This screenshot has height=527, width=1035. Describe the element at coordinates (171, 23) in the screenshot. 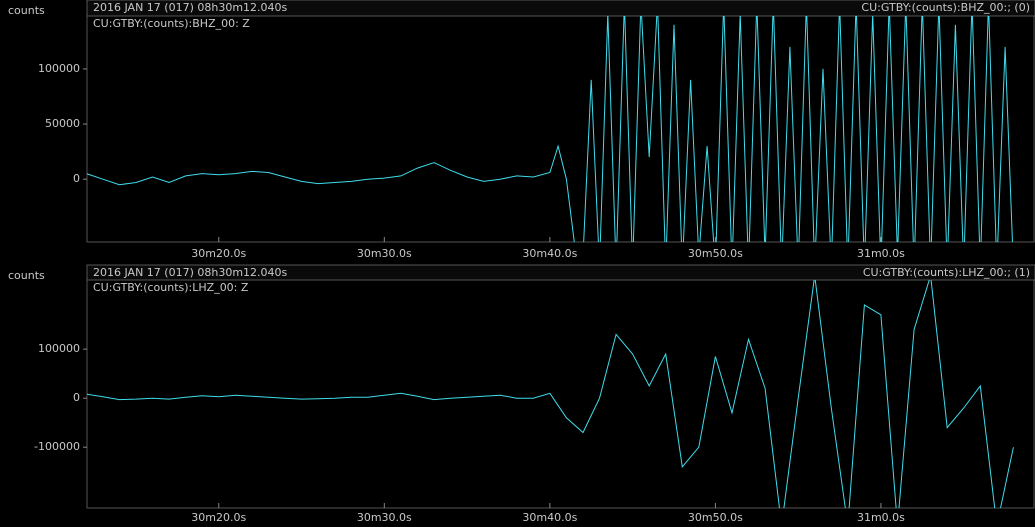

I see `trace-label: CU:GTBY:(counts):BHZ_00: Z` at that location.